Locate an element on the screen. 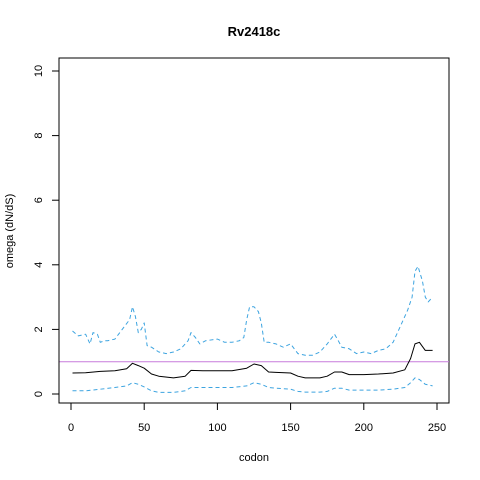 The height and width of the screenshot is (480, 480). x-tick-label: 250 is located at coordinates (437, 428).